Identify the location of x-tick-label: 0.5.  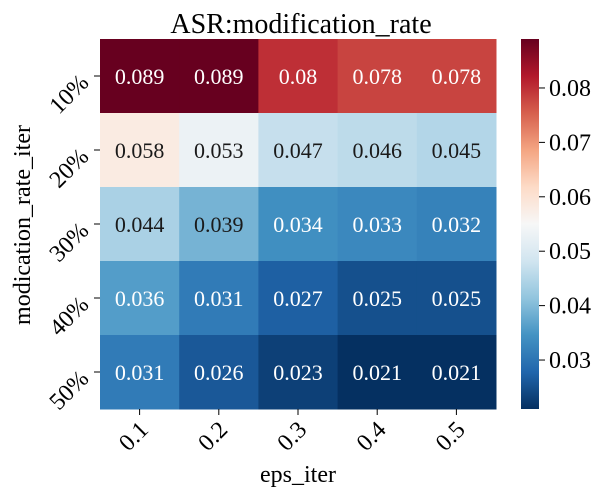
(451, 437).